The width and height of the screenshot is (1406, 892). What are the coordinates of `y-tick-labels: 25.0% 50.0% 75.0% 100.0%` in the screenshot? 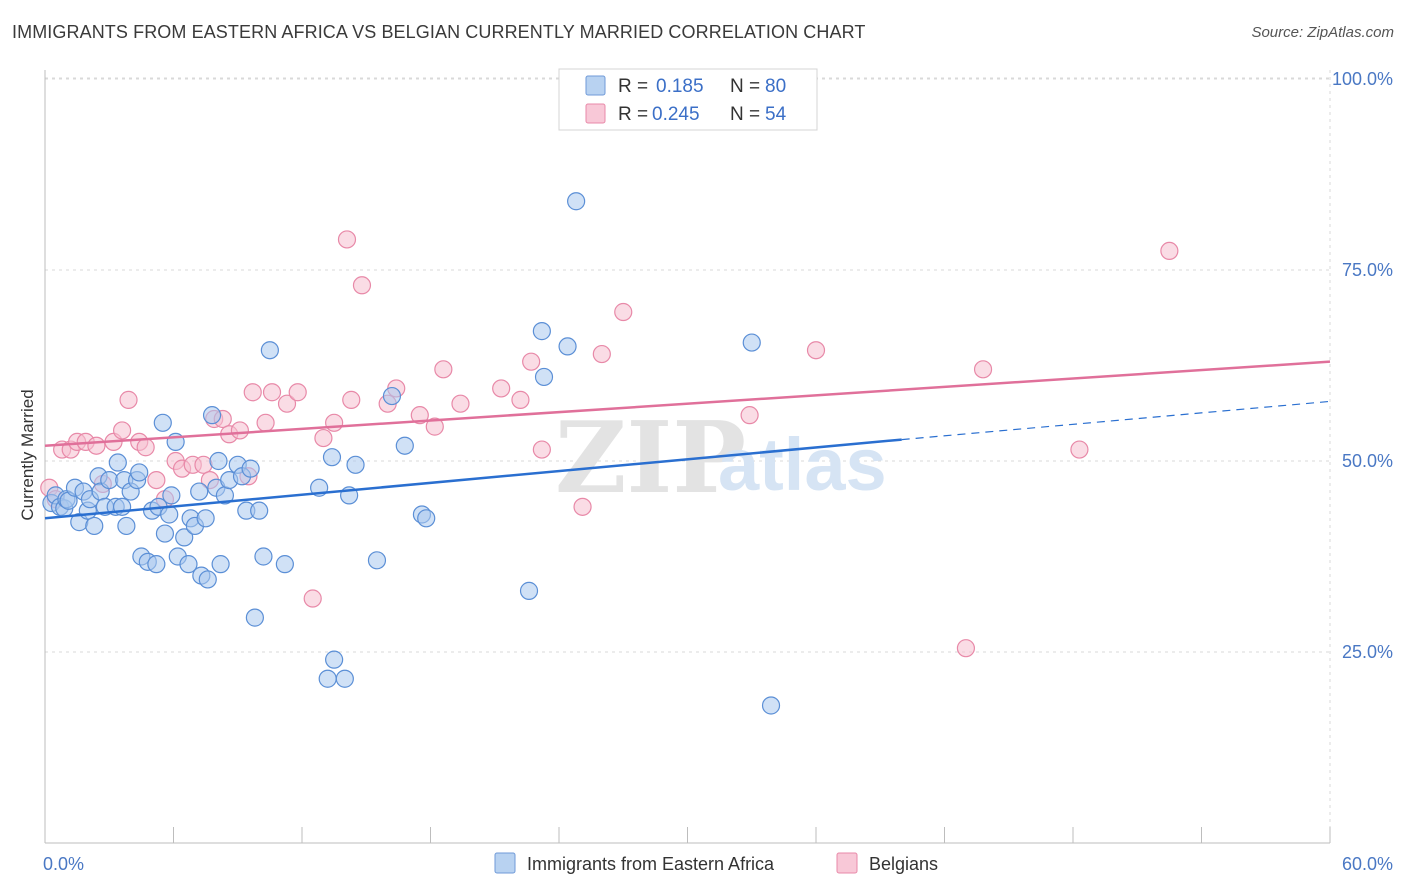 It's located at (1362, 365).